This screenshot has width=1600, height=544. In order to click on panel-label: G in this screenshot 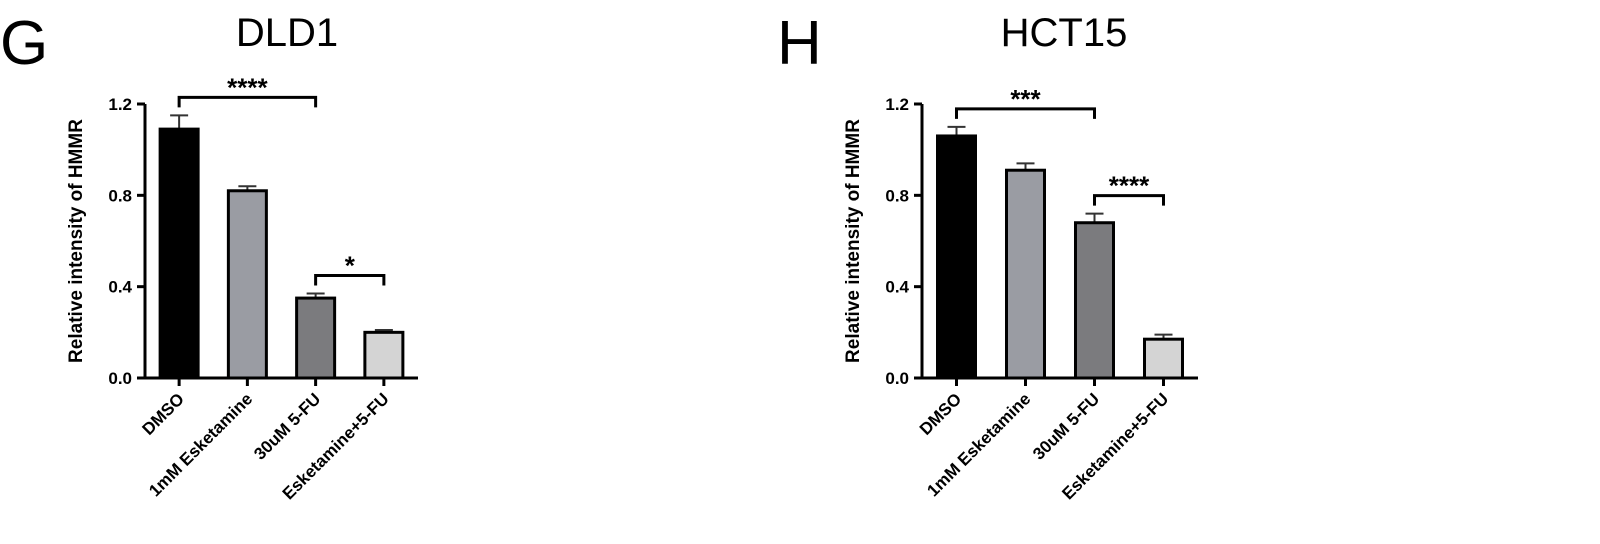, I will do `click(24, 43)`.